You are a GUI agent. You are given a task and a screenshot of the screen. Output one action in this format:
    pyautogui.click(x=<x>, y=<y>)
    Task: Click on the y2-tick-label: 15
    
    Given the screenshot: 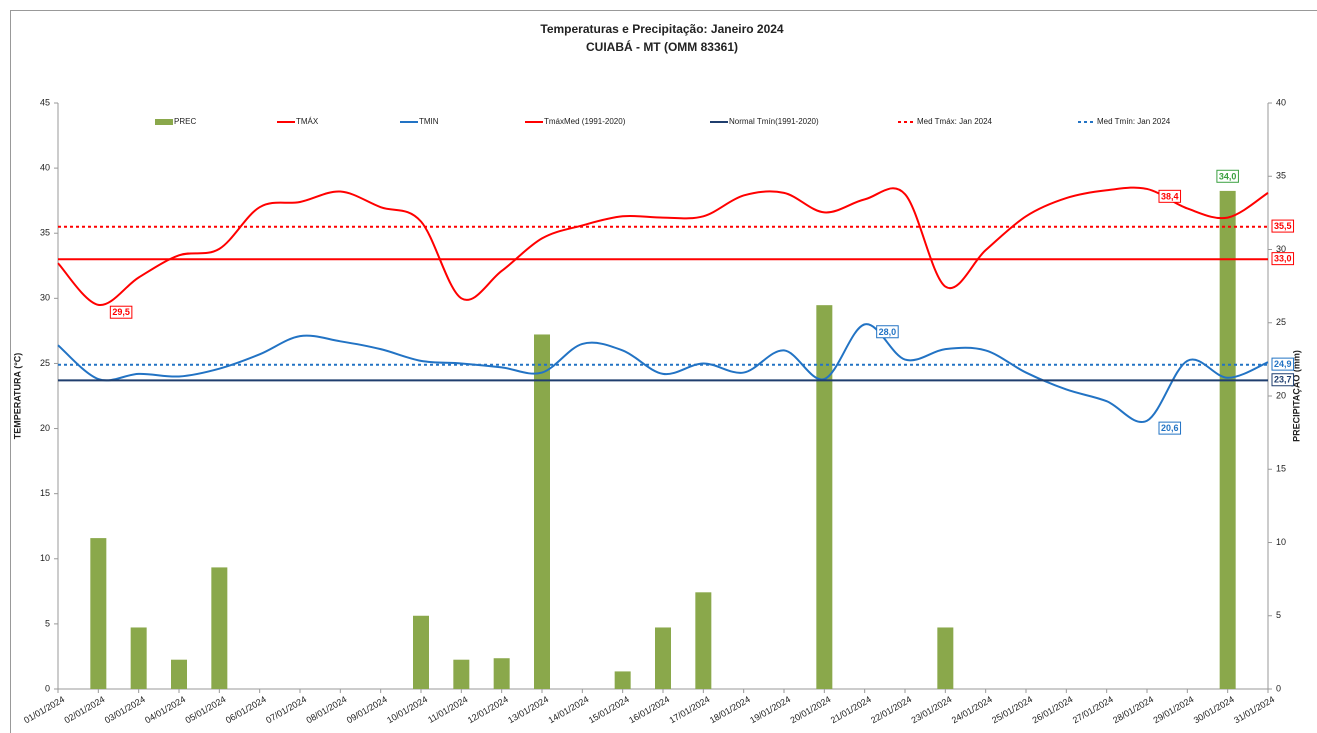 What is the action you would take?
    pyautogui.click(x=1281, y=469)
    